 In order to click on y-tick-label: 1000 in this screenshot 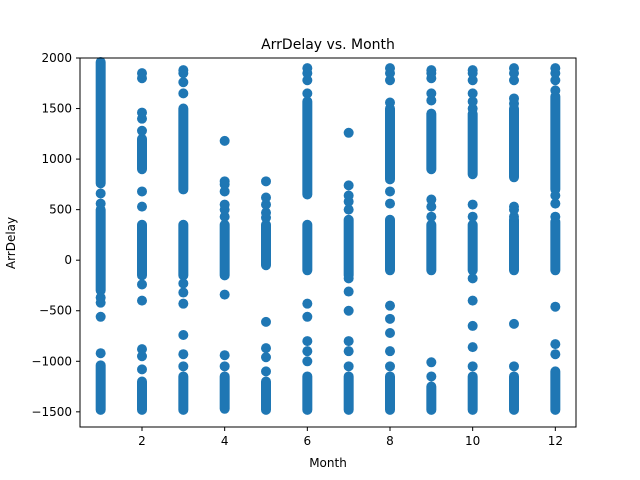, I will do `click(56, 159)`.